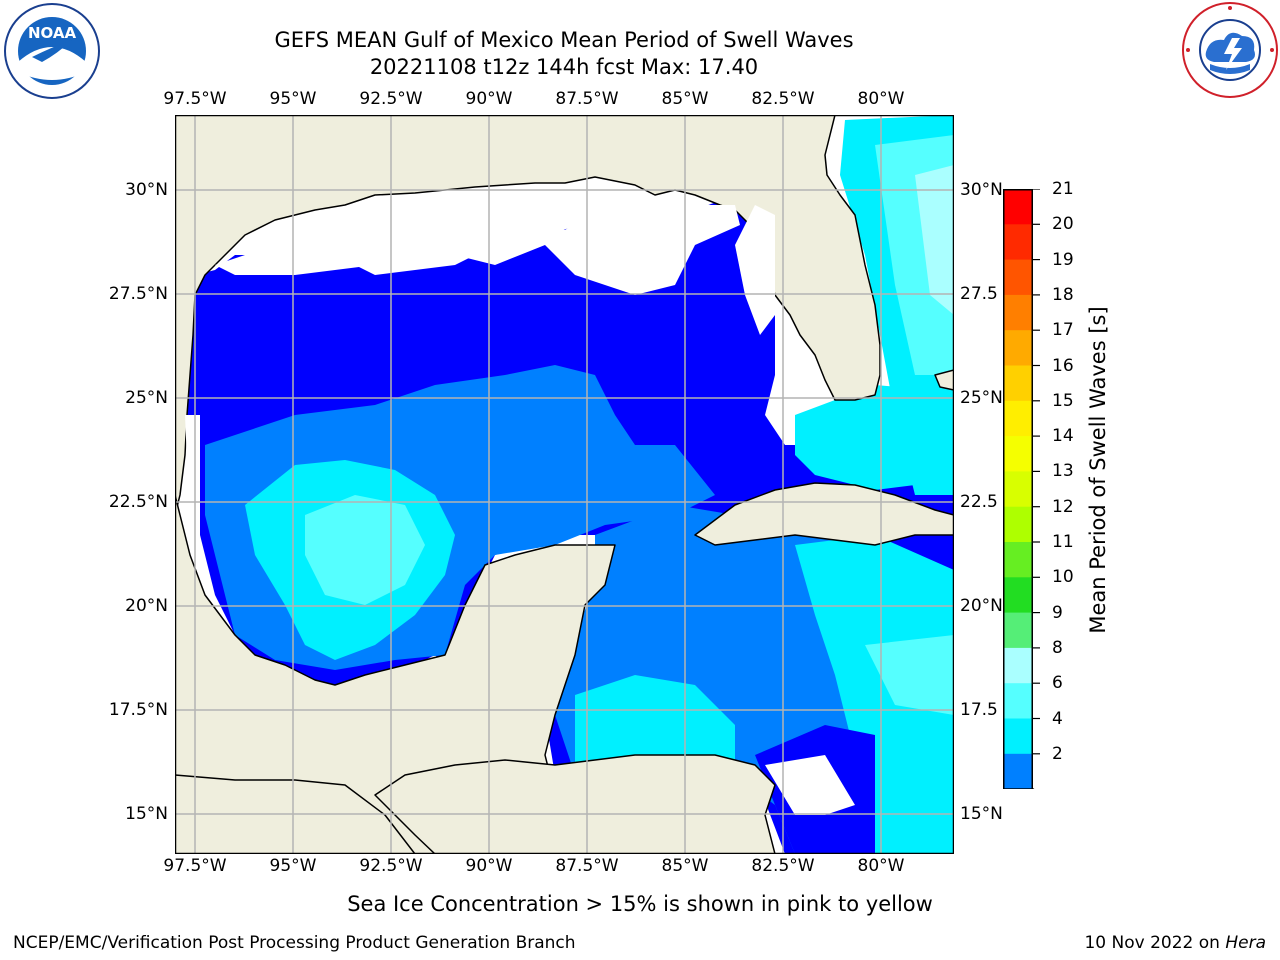 Image resolution: width=1280 pixels, height=960 pixels. I want to click on x-tick-bottom: 80°W, so click(881, 866).